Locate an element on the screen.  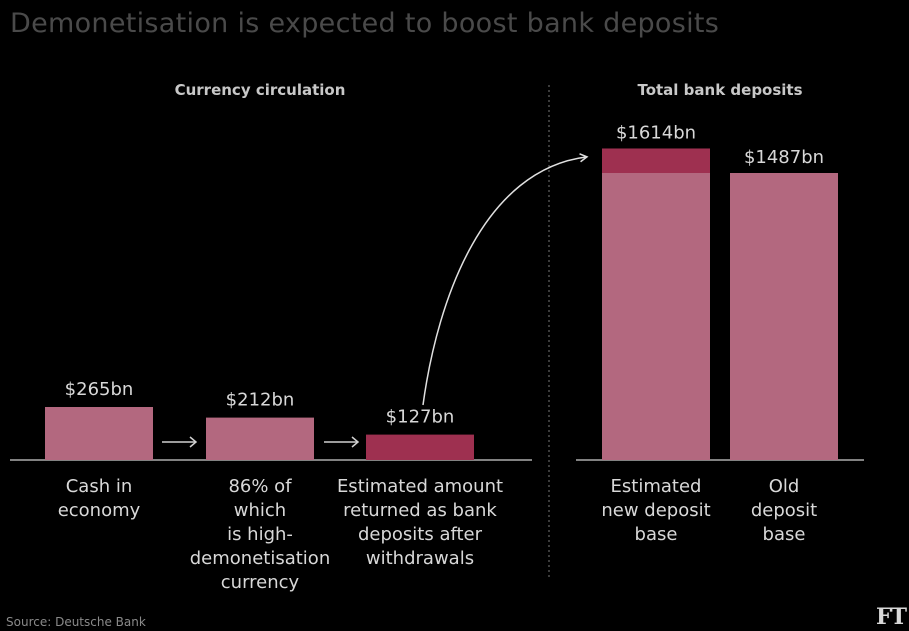
currency-circulation-heading: Currency circulation is located at coordinates (260, 90).